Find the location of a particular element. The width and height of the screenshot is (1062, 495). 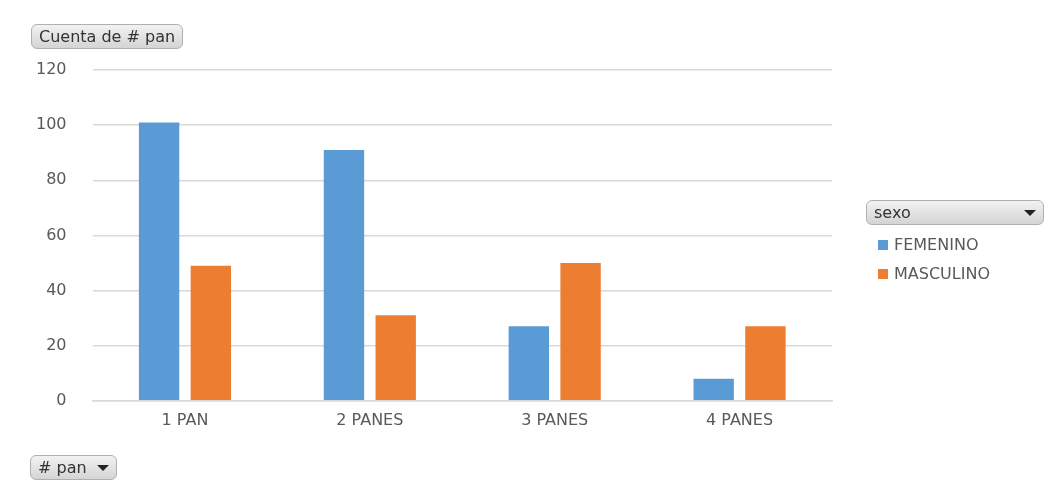

legend-title: sexo is located at coordinates (892, 212).